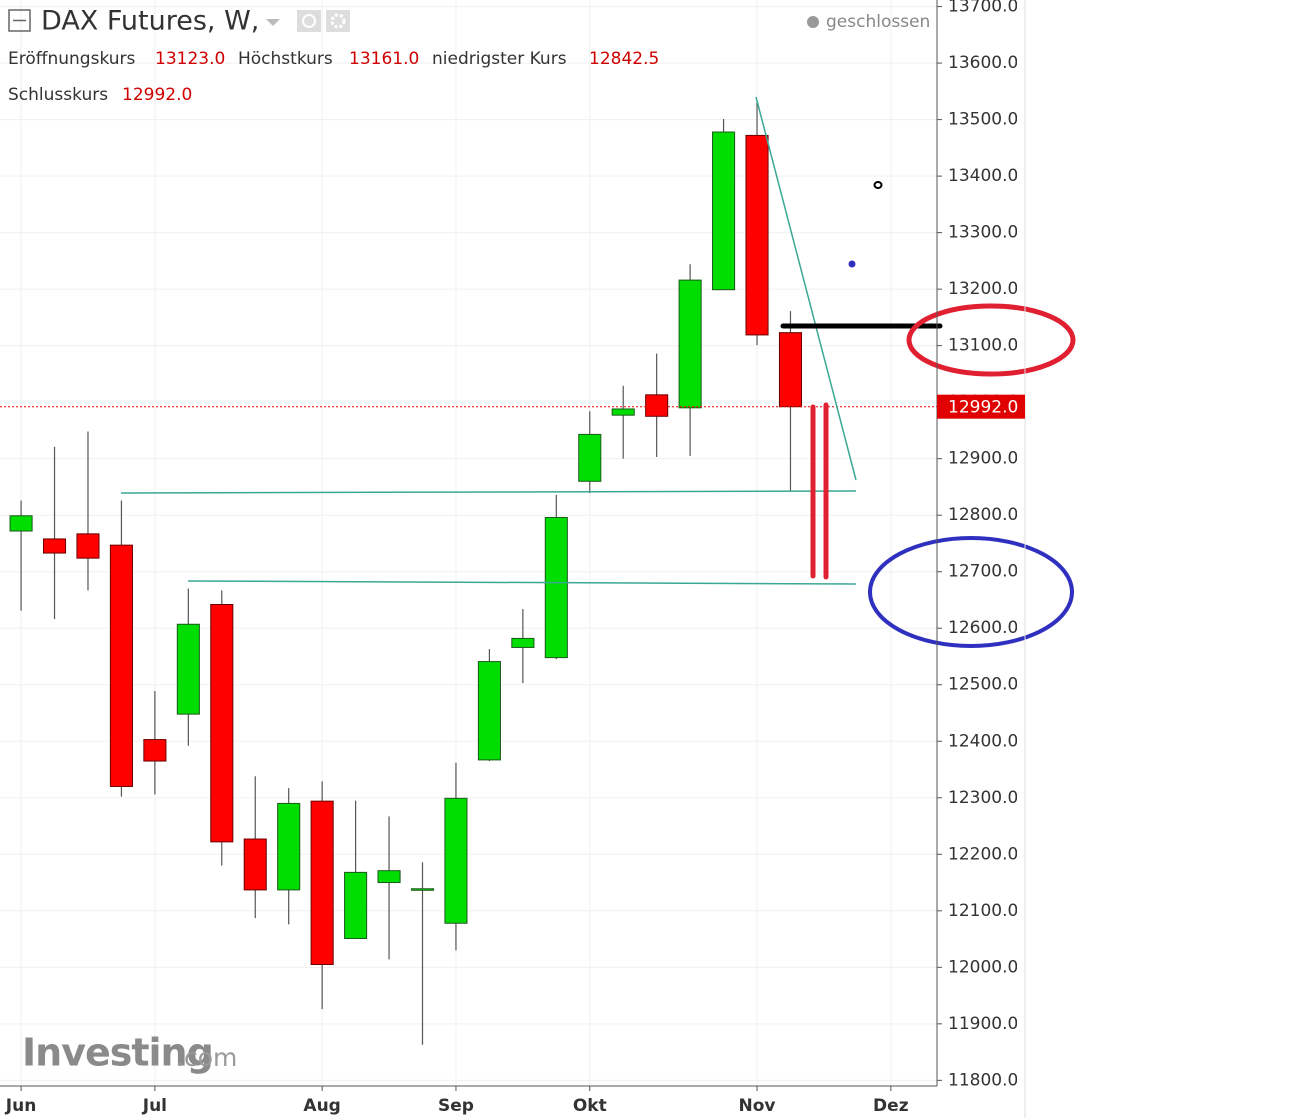 Image resolution: width=1303 pixels, height=1118 pixels. What do you see at coordinates (983, 63) in the screenshot?
I see `y-tick-label: 13600.0` at bounding box center [983, 63].